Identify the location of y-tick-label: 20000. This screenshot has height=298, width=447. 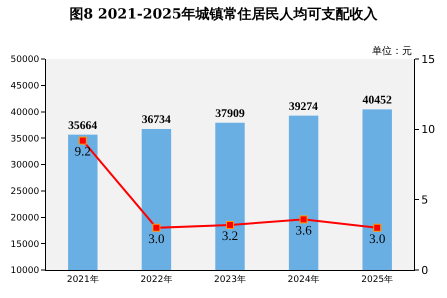
(25, 218).